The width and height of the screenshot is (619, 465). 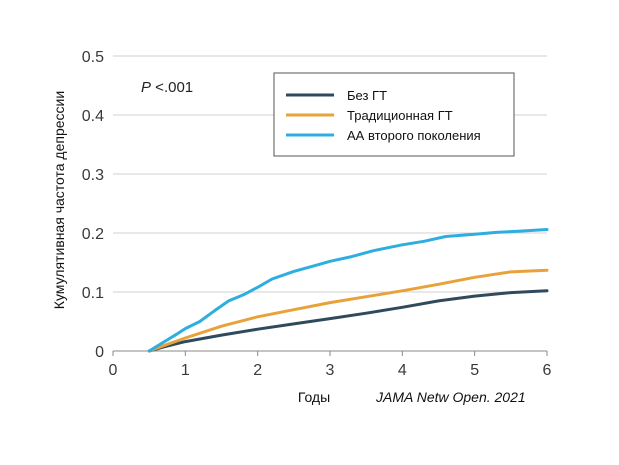 What do you see at coordinates (93, 116) in the screenshot?
I see `y-tick-label: 0.4` at bounding box center [93, 116].